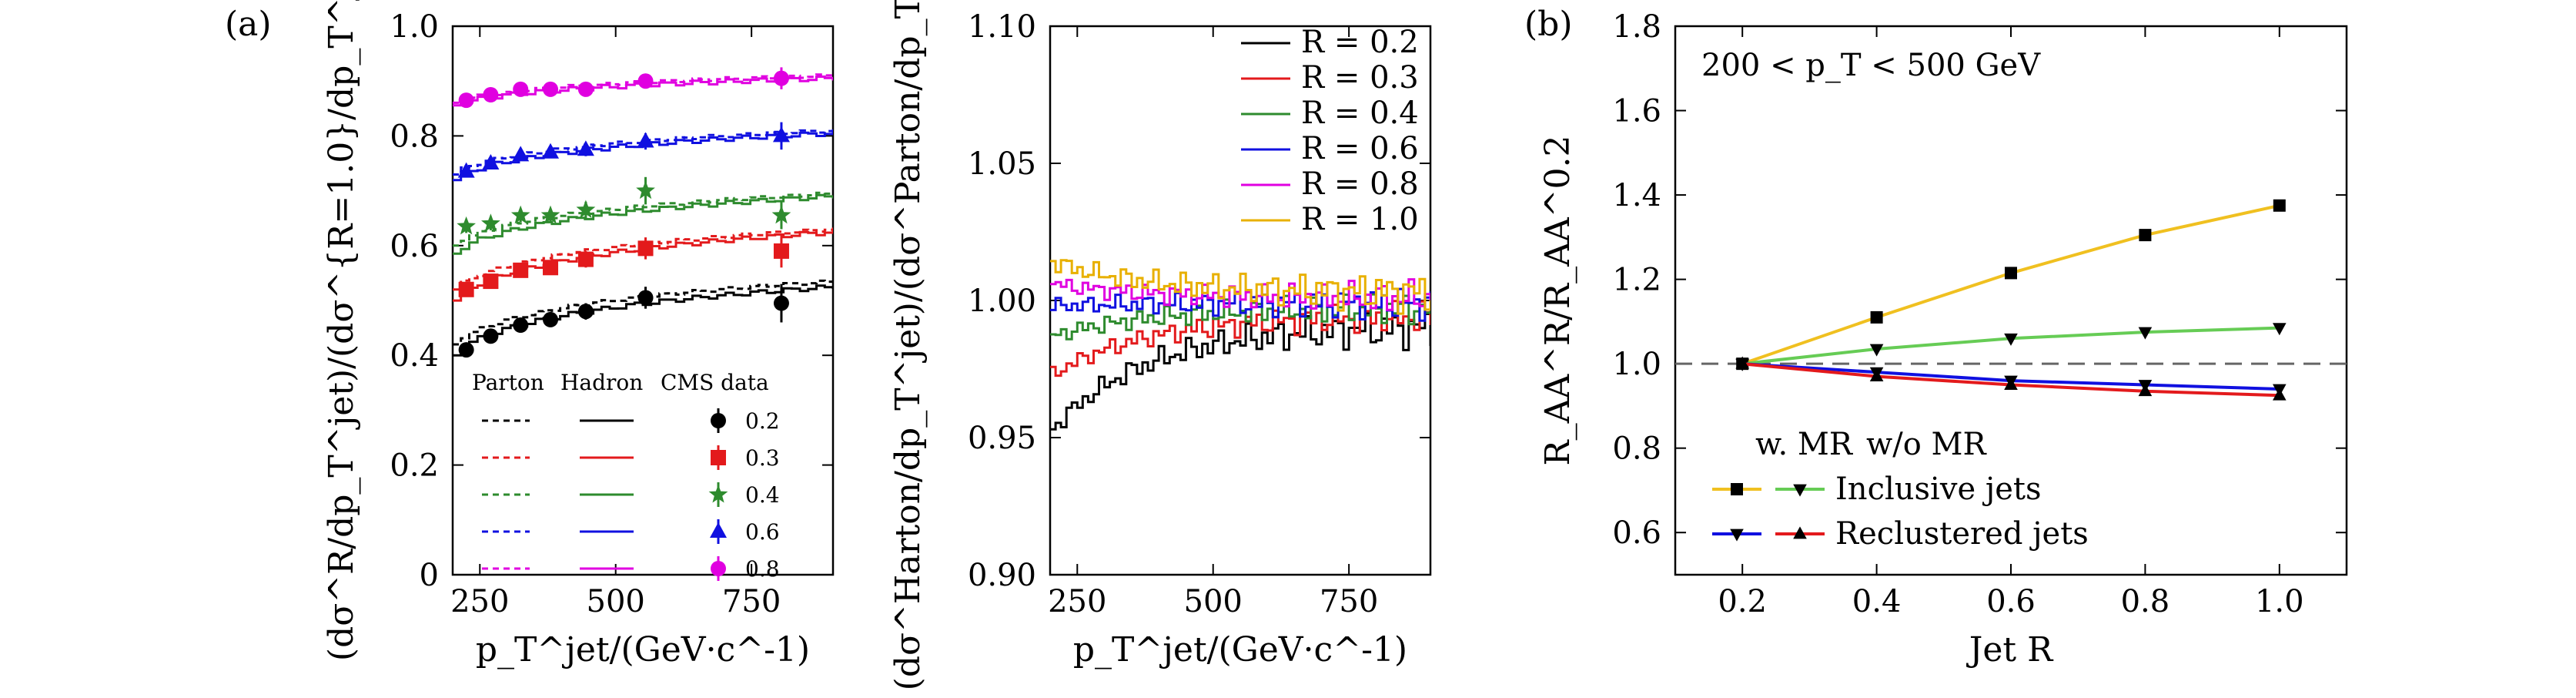  I want to click on legend-label: R = 0.4, so click(1360, 113).